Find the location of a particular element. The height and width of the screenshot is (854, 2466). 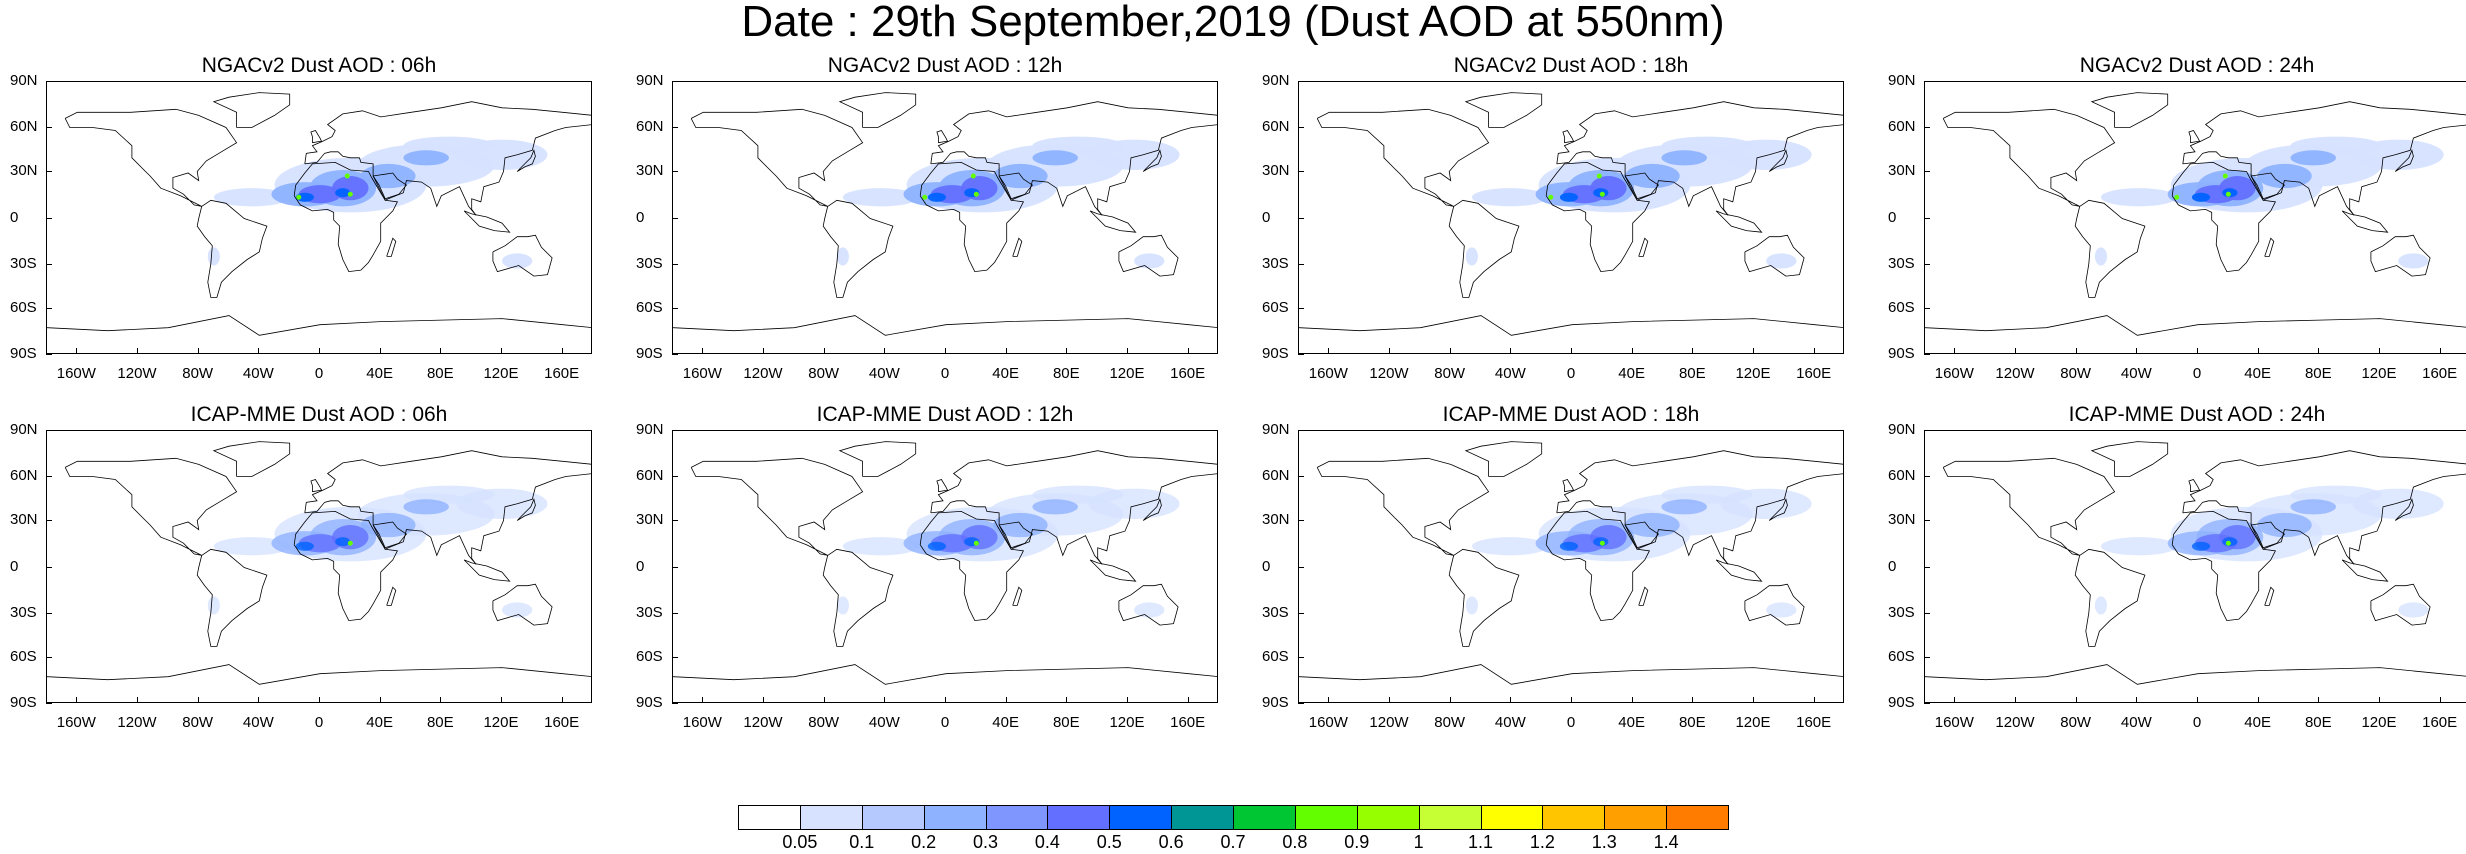

longitude-label: 160E is located at coordinates (2440, 722).